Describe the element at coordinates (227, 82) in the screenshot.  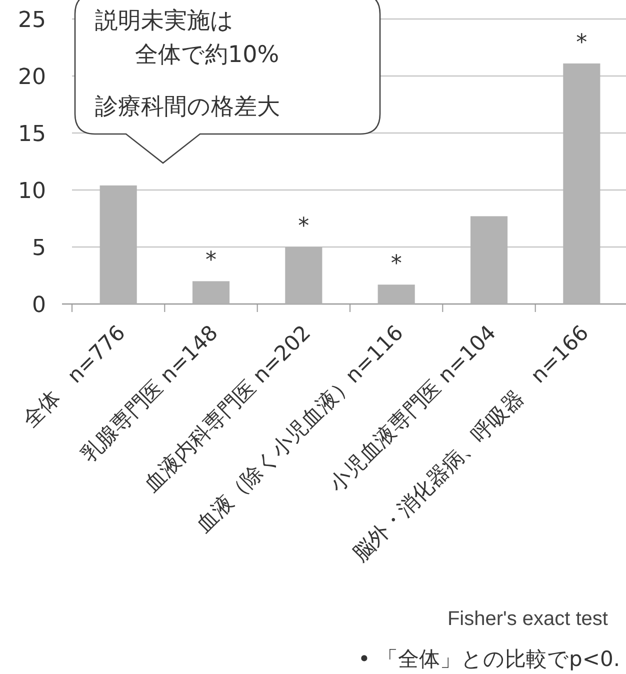
I see `callout: 説明未実施は 全体で約10% 診療科間の格差大` at that location.